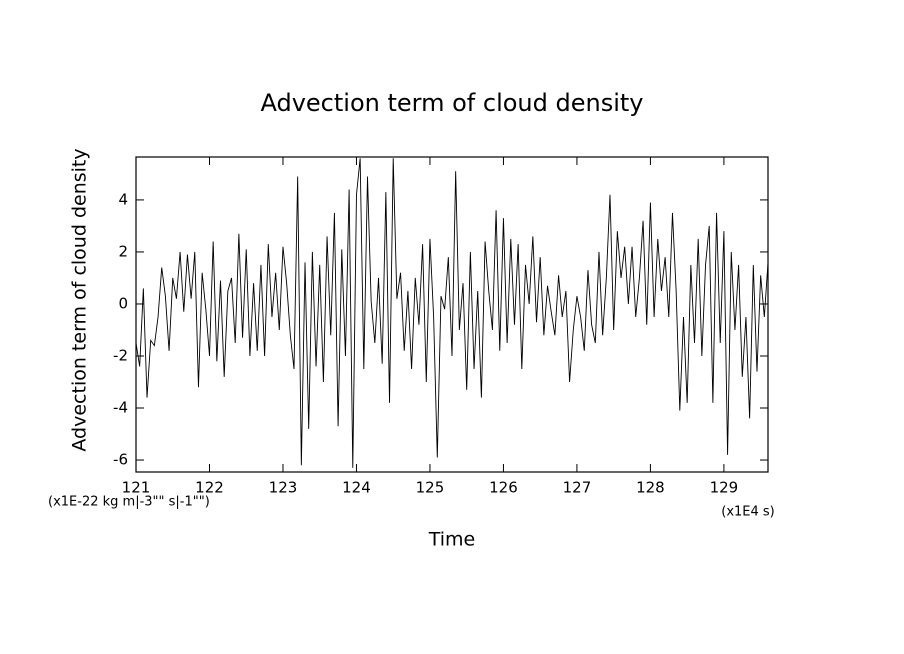  What do you see at coordinates (577, 488) in the screenshot?
I see `x-tick-label: 127` at bounding box center [577, 488].